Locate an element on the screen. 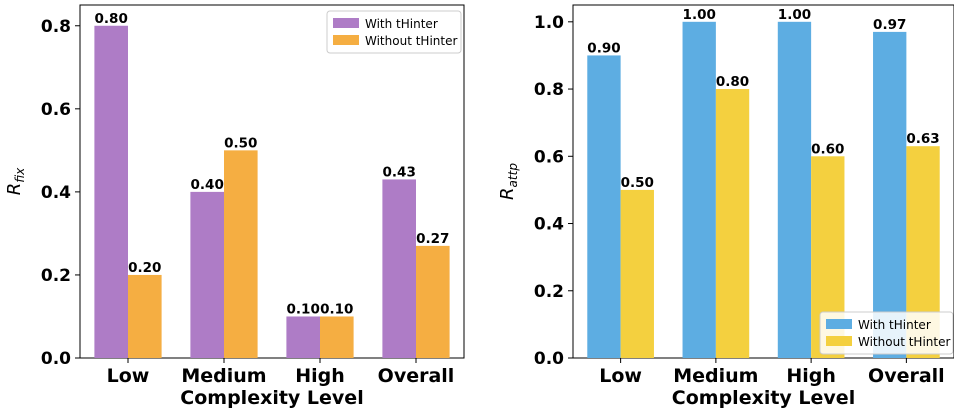  bar-value-label: 0.43 is located at coordinates (399, 172).